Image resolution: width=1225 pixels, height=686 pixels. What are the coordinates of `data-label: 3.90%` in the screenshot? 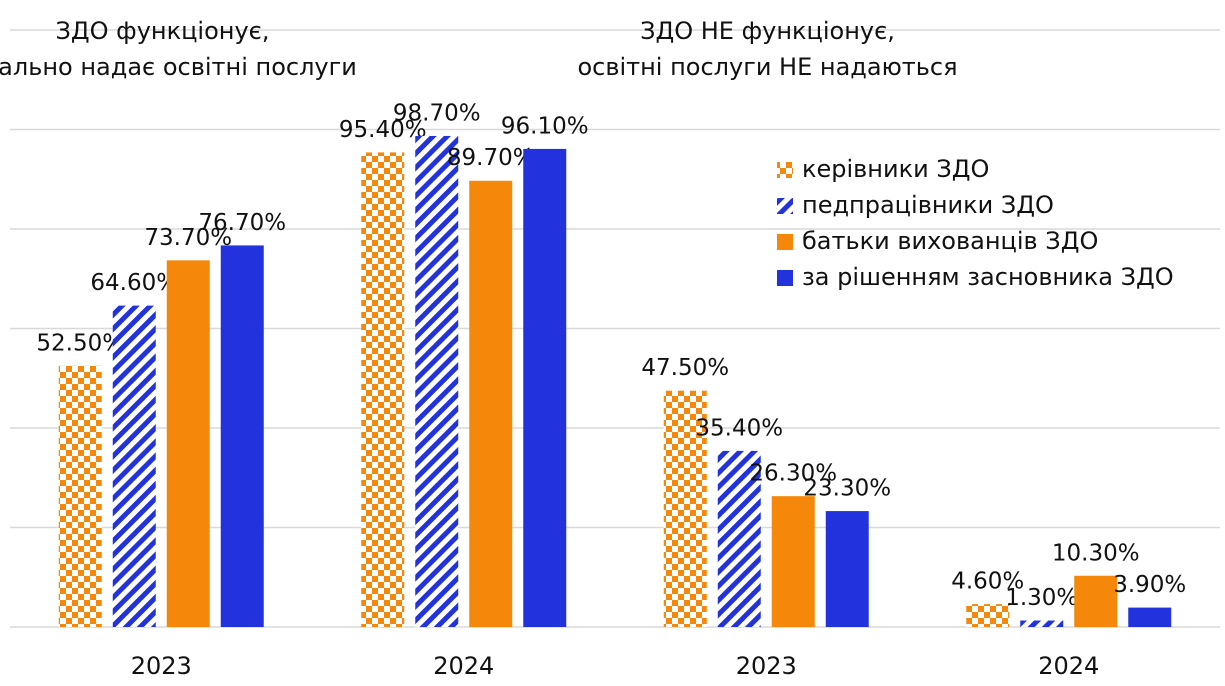 It's located at (1149, 585).